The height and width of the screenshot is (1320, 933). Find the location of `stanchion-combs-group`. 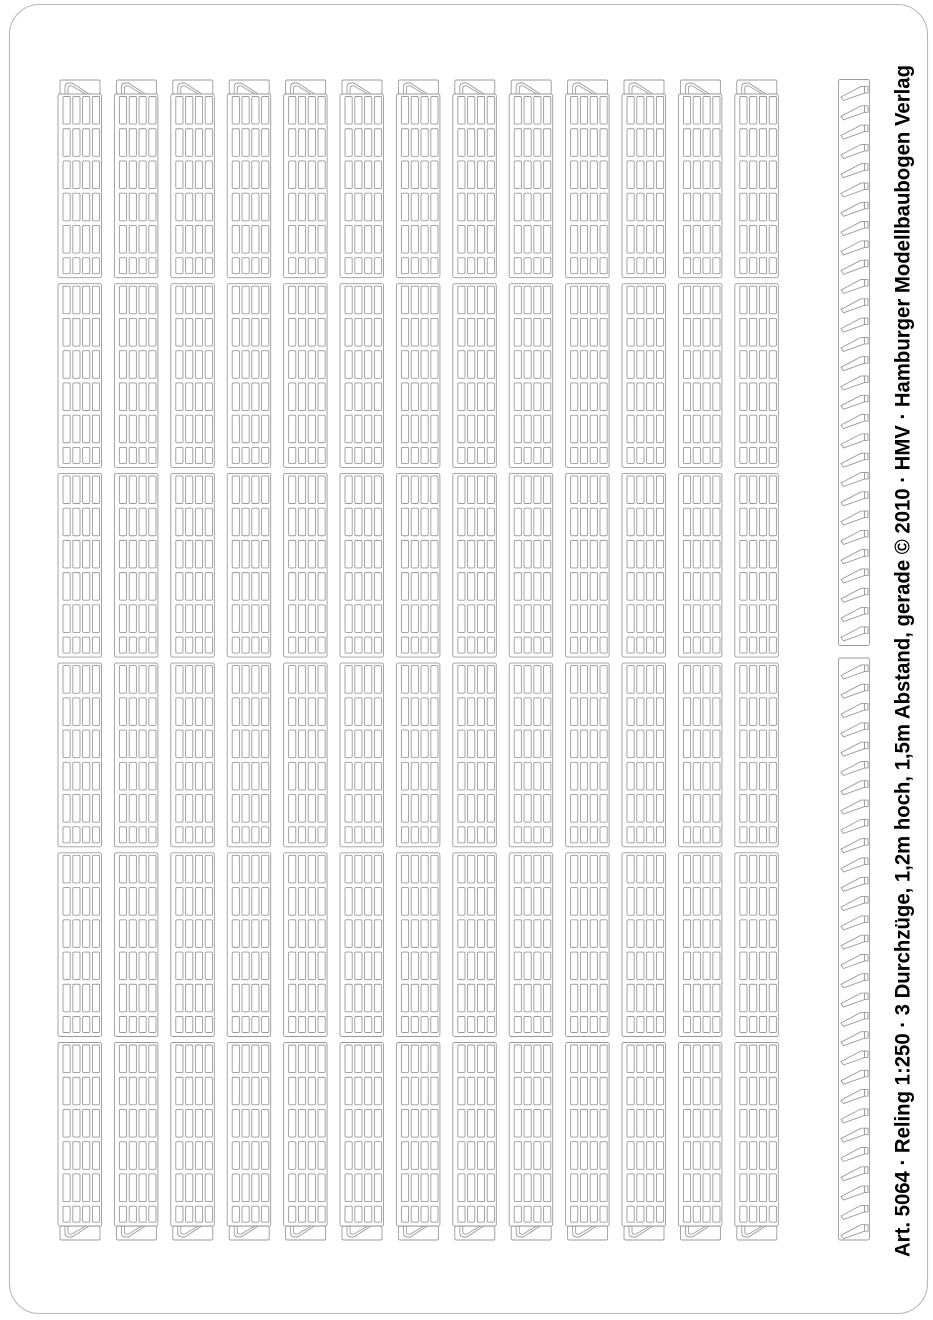

stanchion-combs-group is located at coordinates (854, 660).